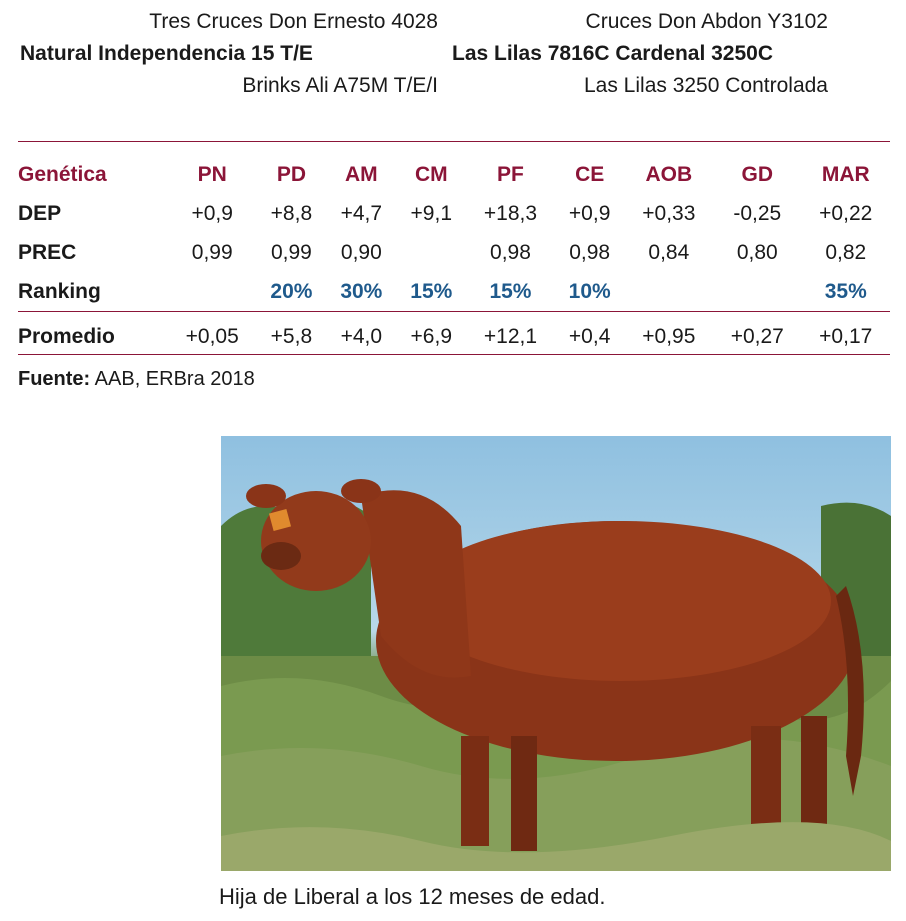 The height and width of the screenshot is (921, 906). What do you see at coordinates (172, 379) in the screenshot?
I see `source-text: AAB, ERBra 2018` at bounding box center [172, 379].